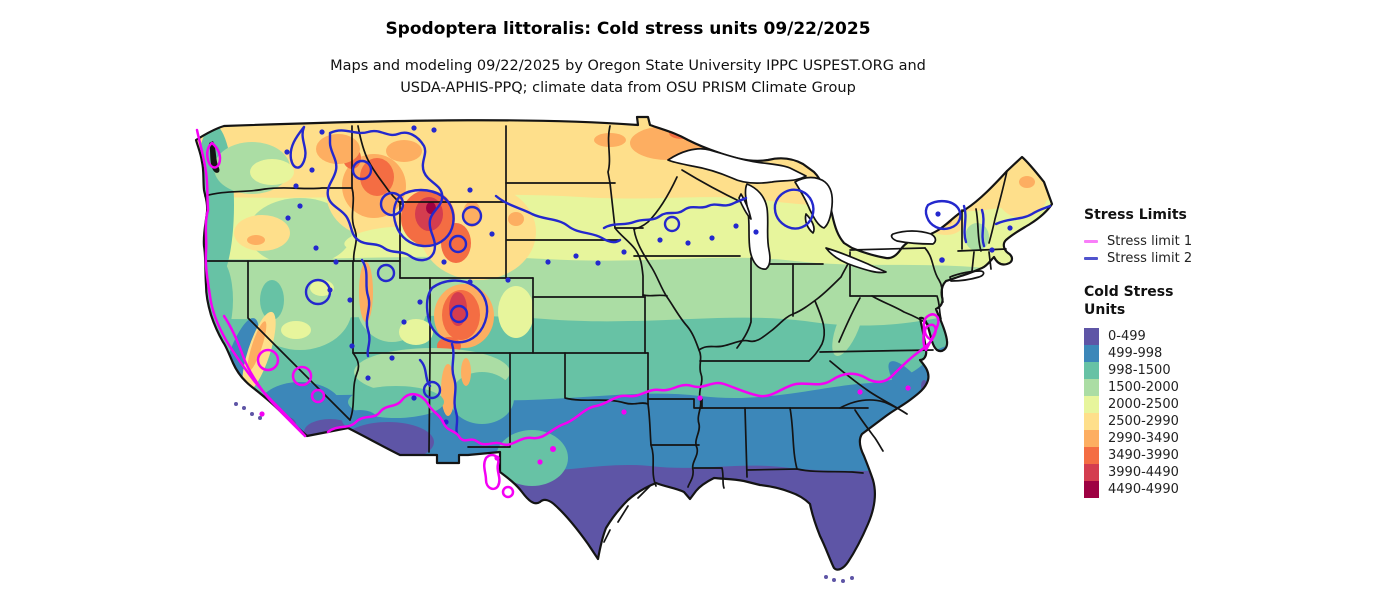 Image resolution: width=1400 pixels, height=594 pixels. What do you see at coordinates (1150, 241) in the screenshot?
I see `stress-limit-1-label: Stress limit 1` at bounding box center [1150, 241].